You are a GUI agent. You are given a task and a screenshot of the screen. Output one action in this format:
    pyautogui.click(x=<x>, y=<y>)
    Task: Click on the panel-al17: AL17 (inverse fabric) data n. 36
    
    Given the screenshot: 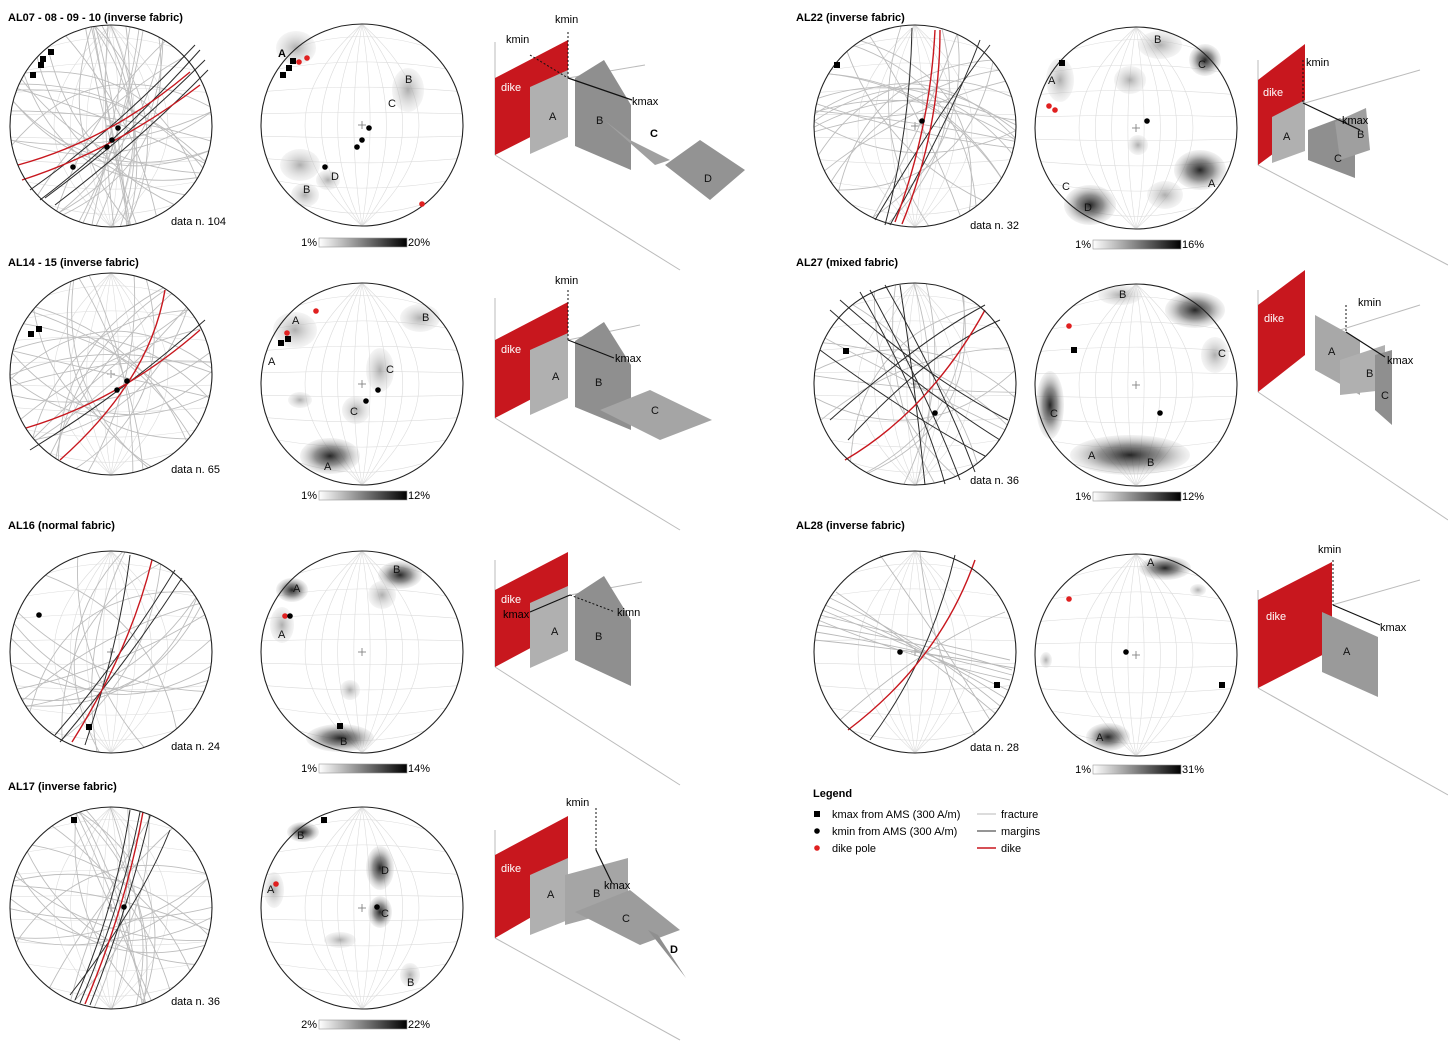 What is the action you would take?
    pyautogui.click(x=347, y=911)
    